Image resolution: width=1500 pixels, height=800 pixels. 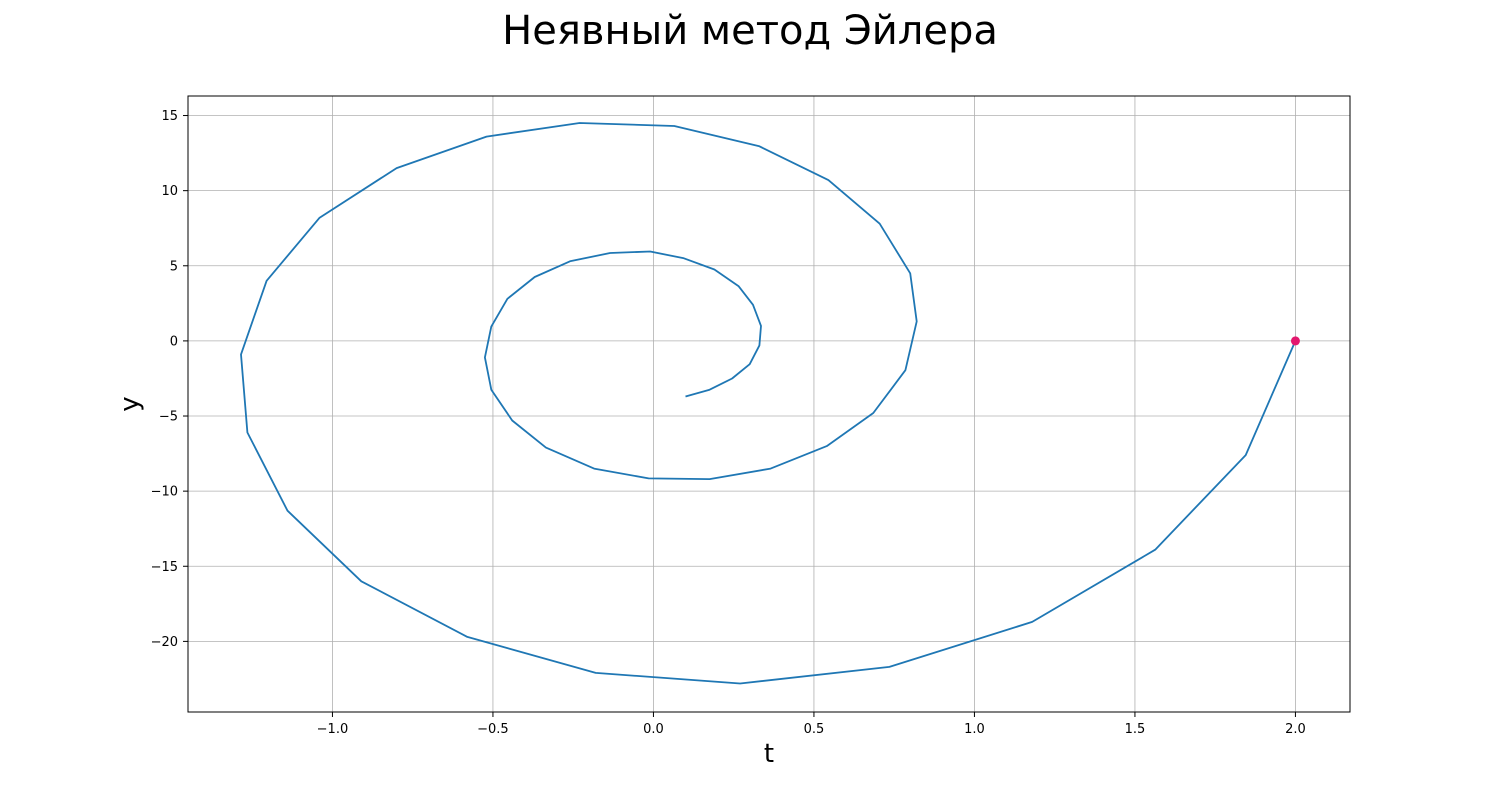 What do you see at coordinates (1135, 729) in the screenshot?
I see `x-tick-label: 1.5` at bounding box center [1135, 729].